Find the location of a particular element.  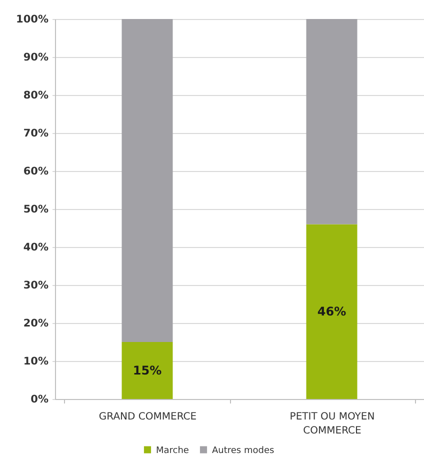

y-tick-label: 60% is located at coordinates (36, 172).